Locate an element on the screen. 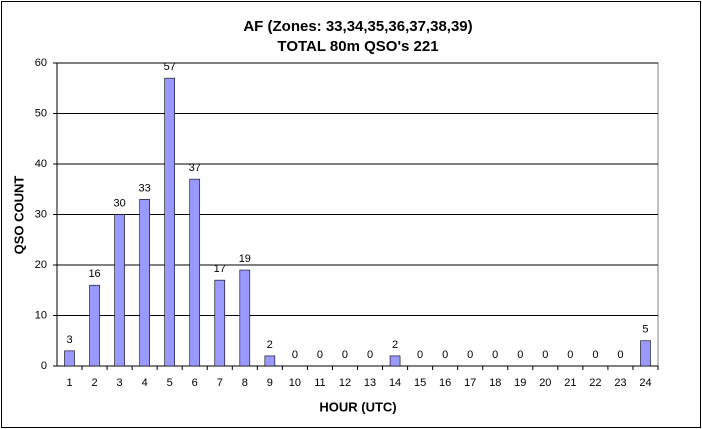 The width and height of the screenshot is (702, 429). y-tick-label: 30 is located at coordinates (41, 214).